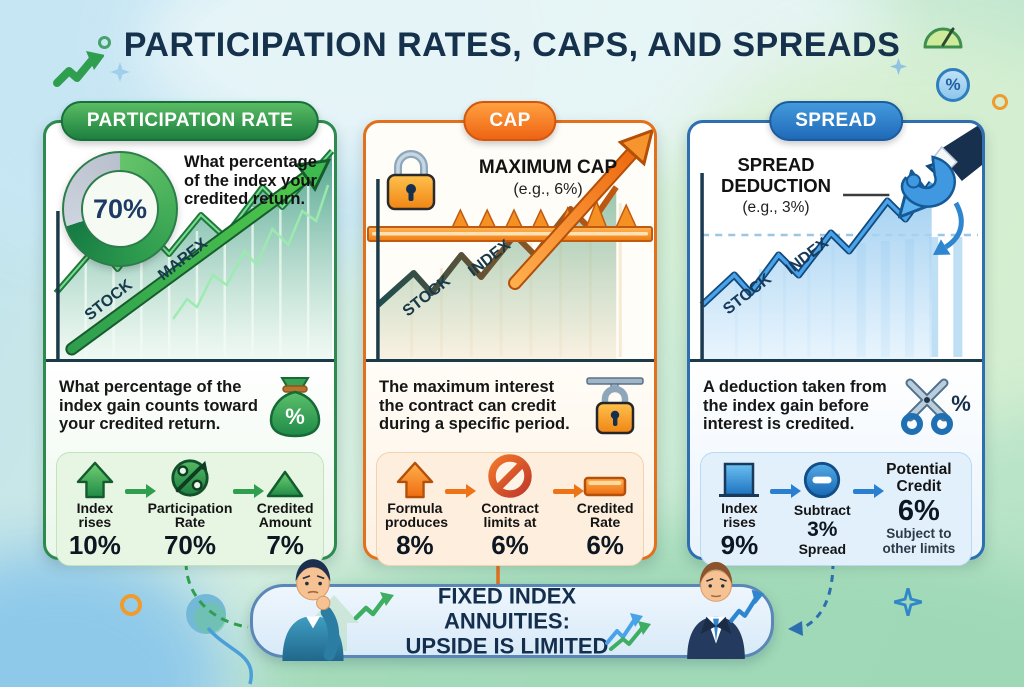 This screenshot has height=687, width=1024. I want to click on spread-chart: STOCK INDEX, so click(840, 241).